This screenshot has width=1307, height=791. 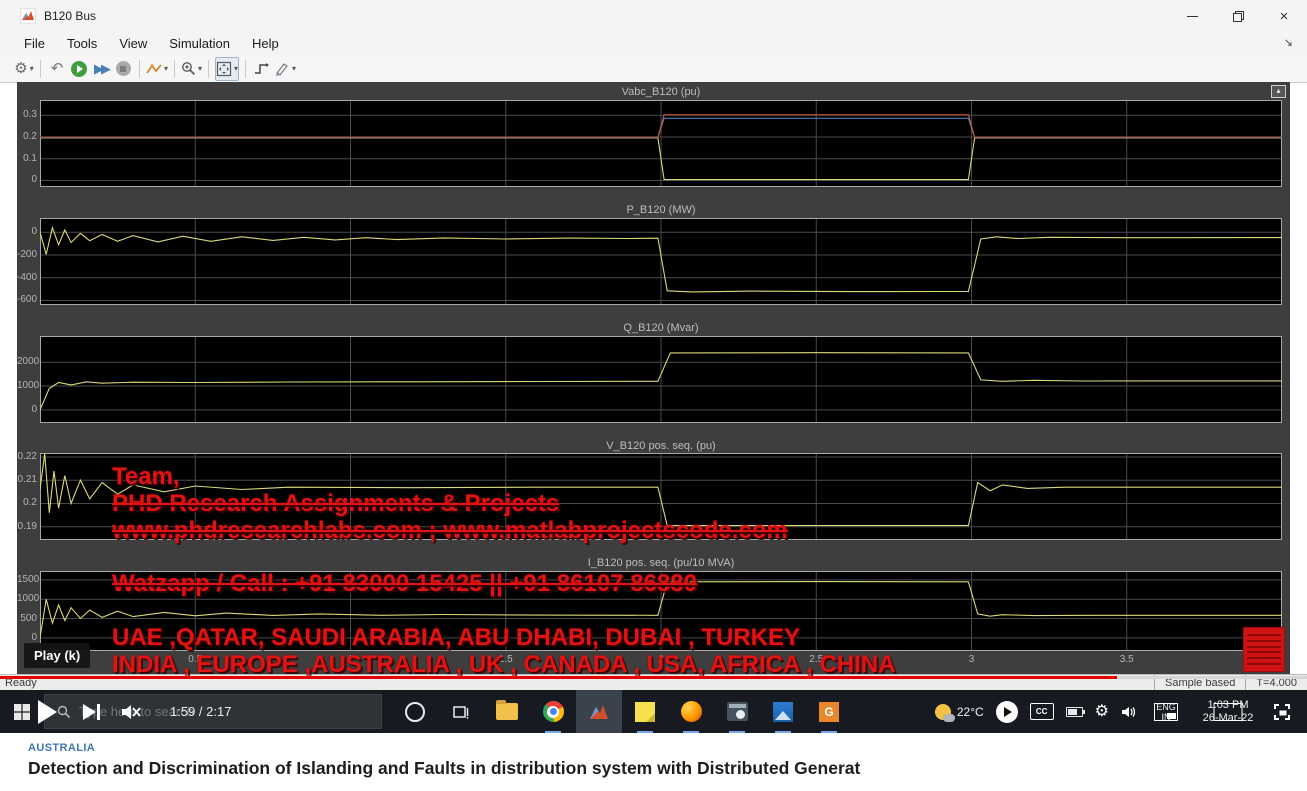 I want to click on battery-icon, so click(x=1075, y=711).